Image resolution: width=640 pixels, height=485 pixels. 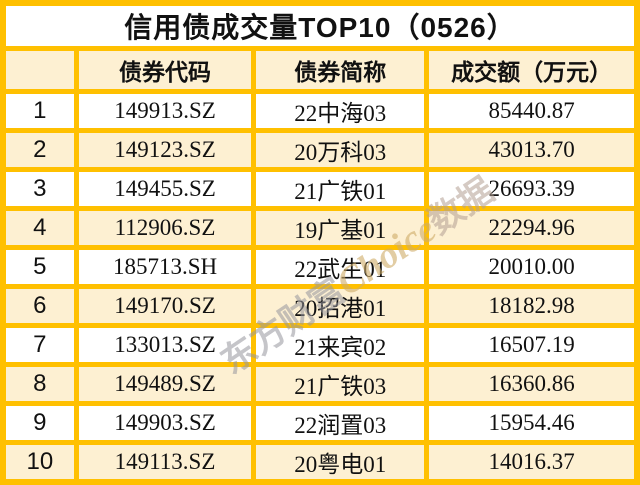 I want to click on bond-name-cell: 22中海03, so click(x=340, y=111).